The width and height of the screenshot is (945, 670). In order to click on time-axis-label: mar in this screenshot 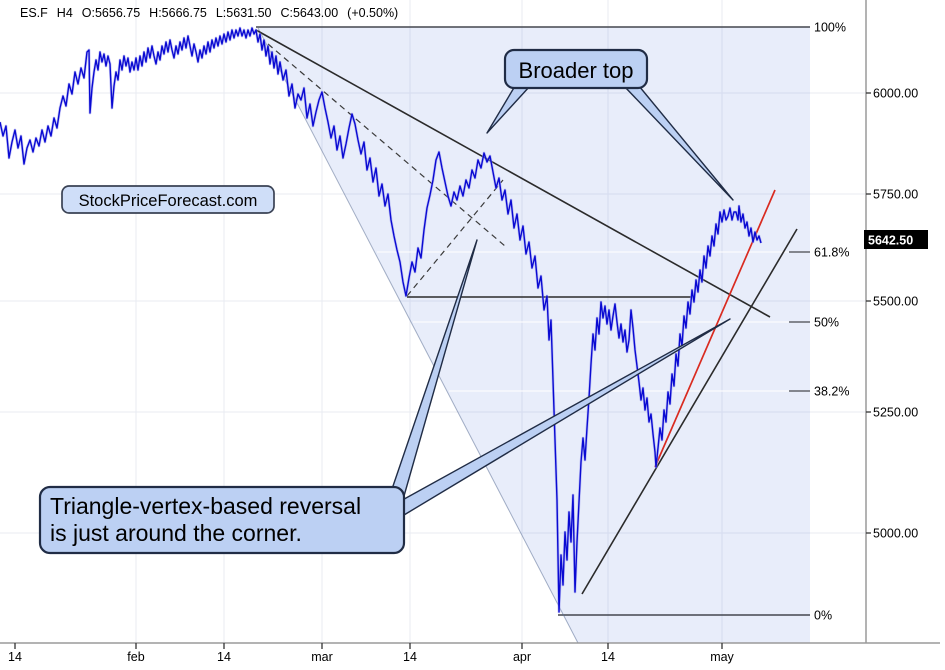, I will do `click(322, 657)`.